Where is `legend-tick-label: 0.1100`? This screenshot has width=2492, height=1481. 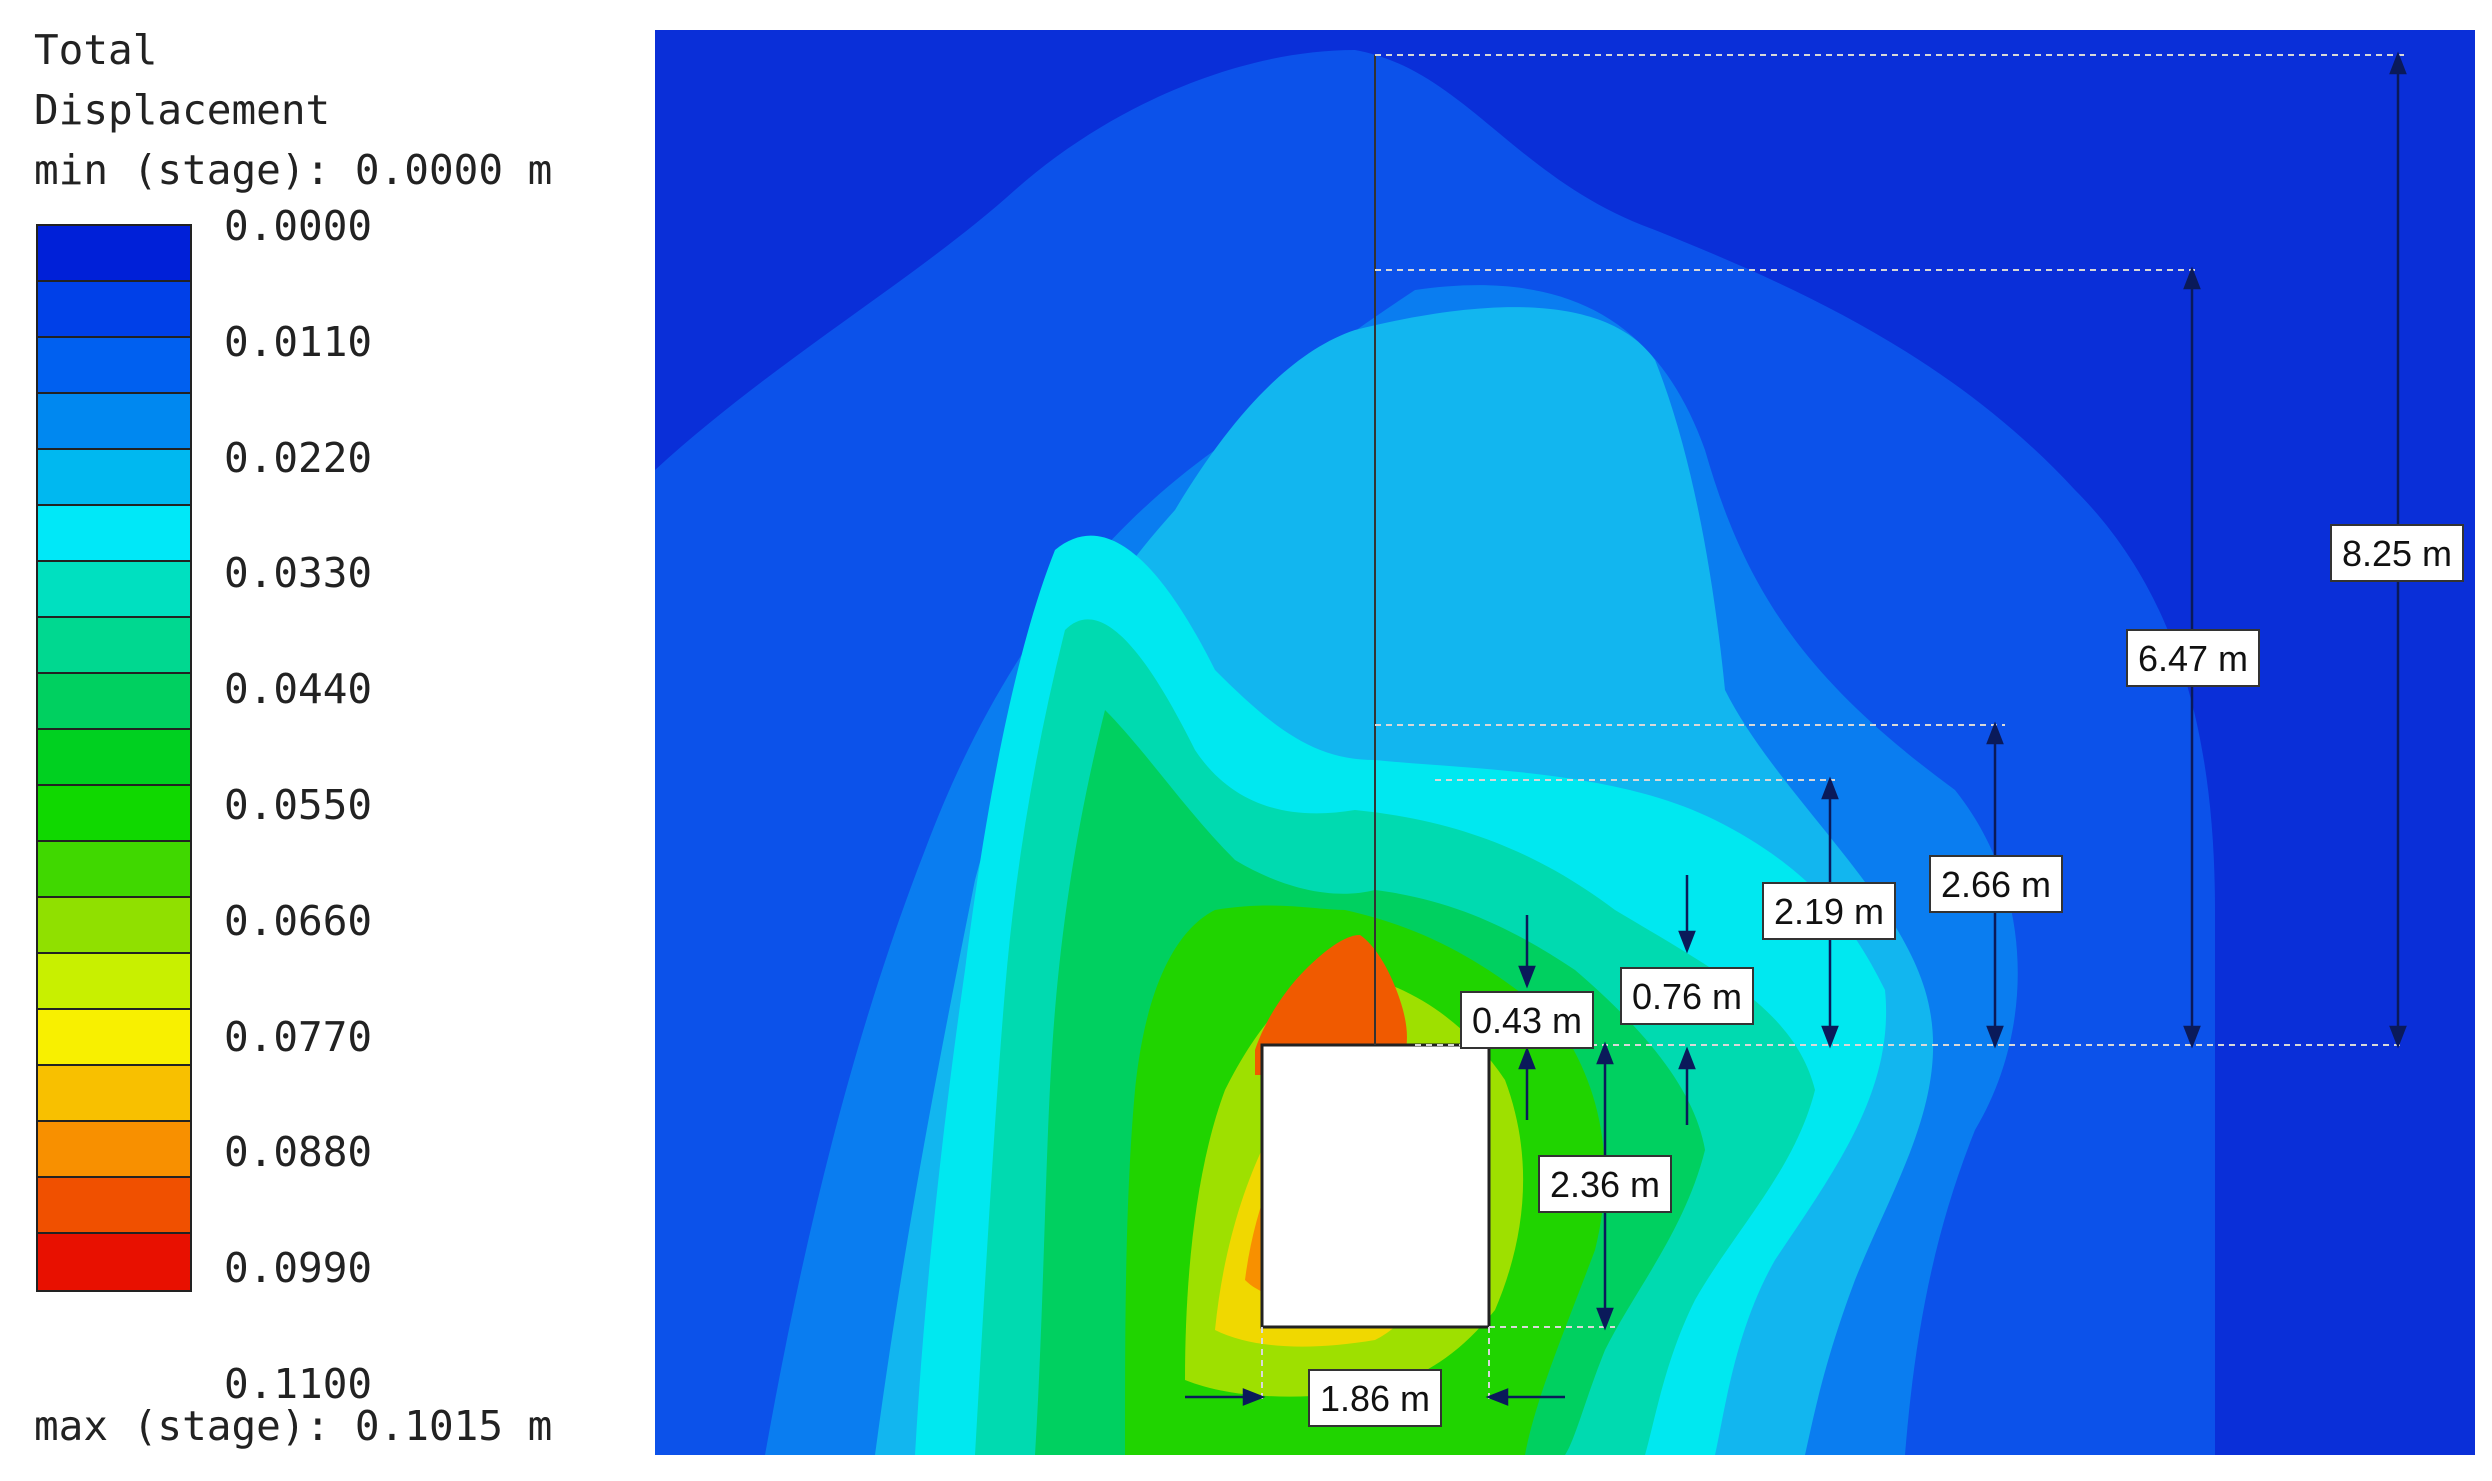
legend-tick-label: 0.1100 is located at coordinates (298, 1384).